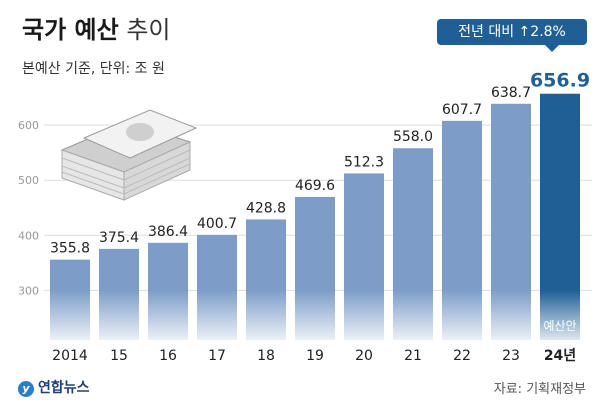  Describe the element at coordinates (28, 290) in the screenshot. I see `y-tick-label: 300` at that location.